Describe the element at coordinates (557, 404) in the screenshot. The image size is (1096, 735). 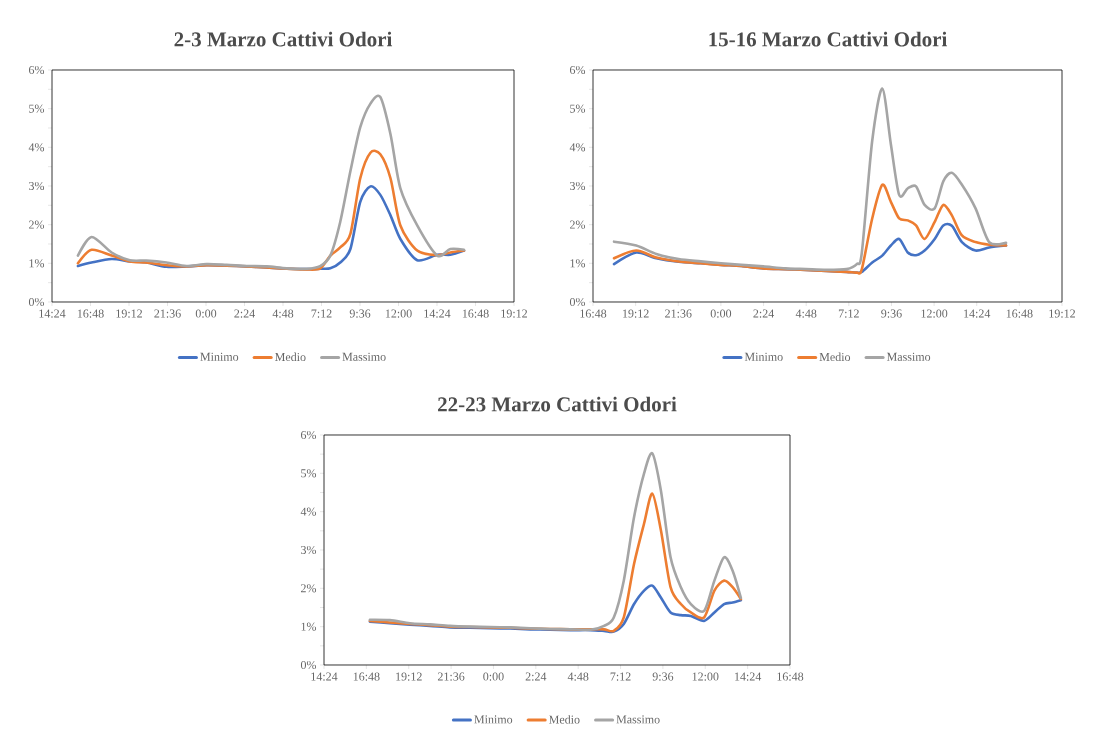
I see `chart-title: 22-23 Marzo Cattivi Odori` at that location.